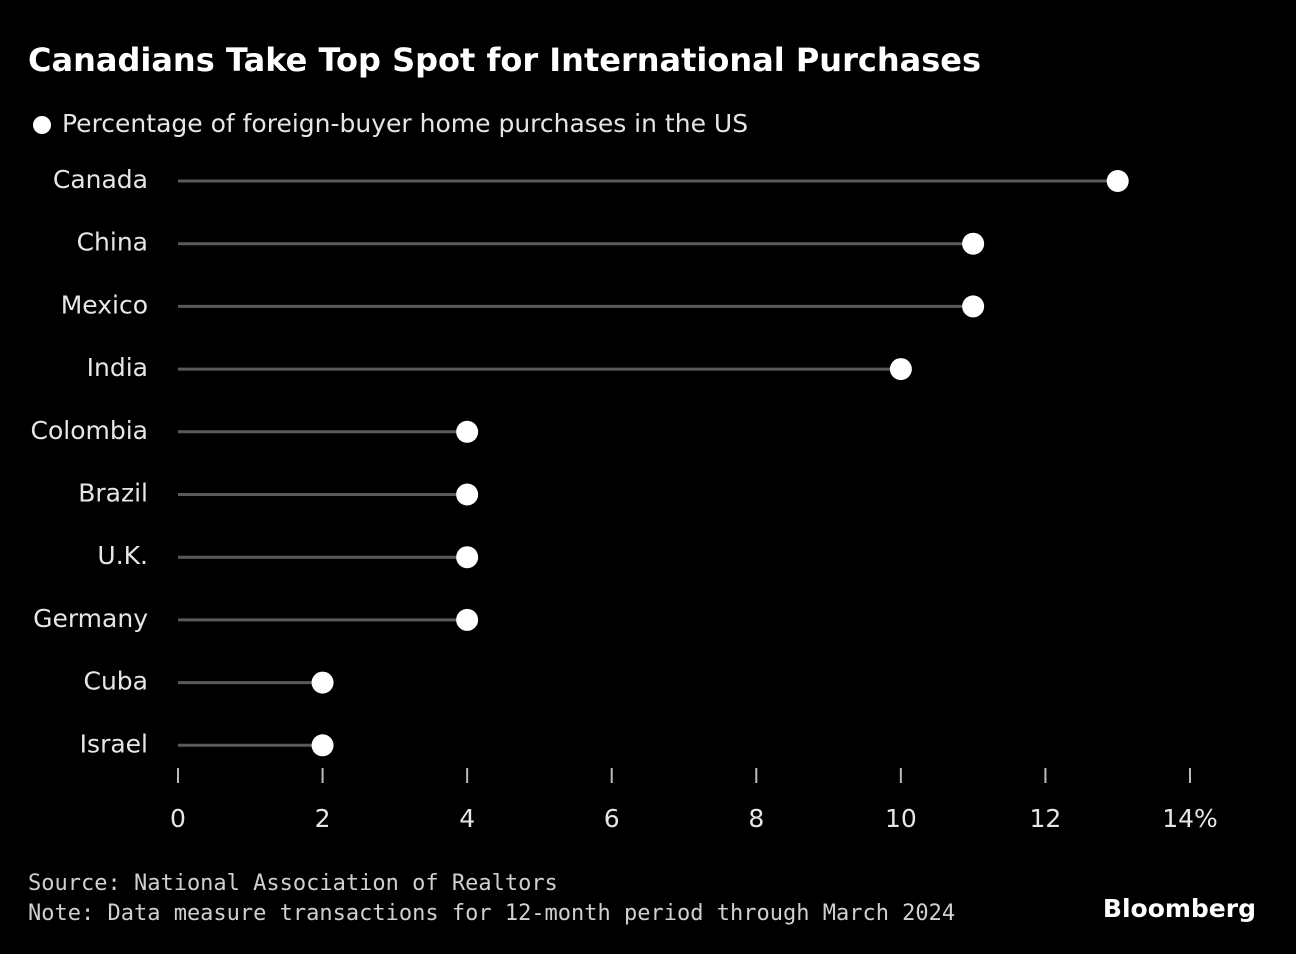  I want to click on x-tick-label: 10, so click(901, 818).